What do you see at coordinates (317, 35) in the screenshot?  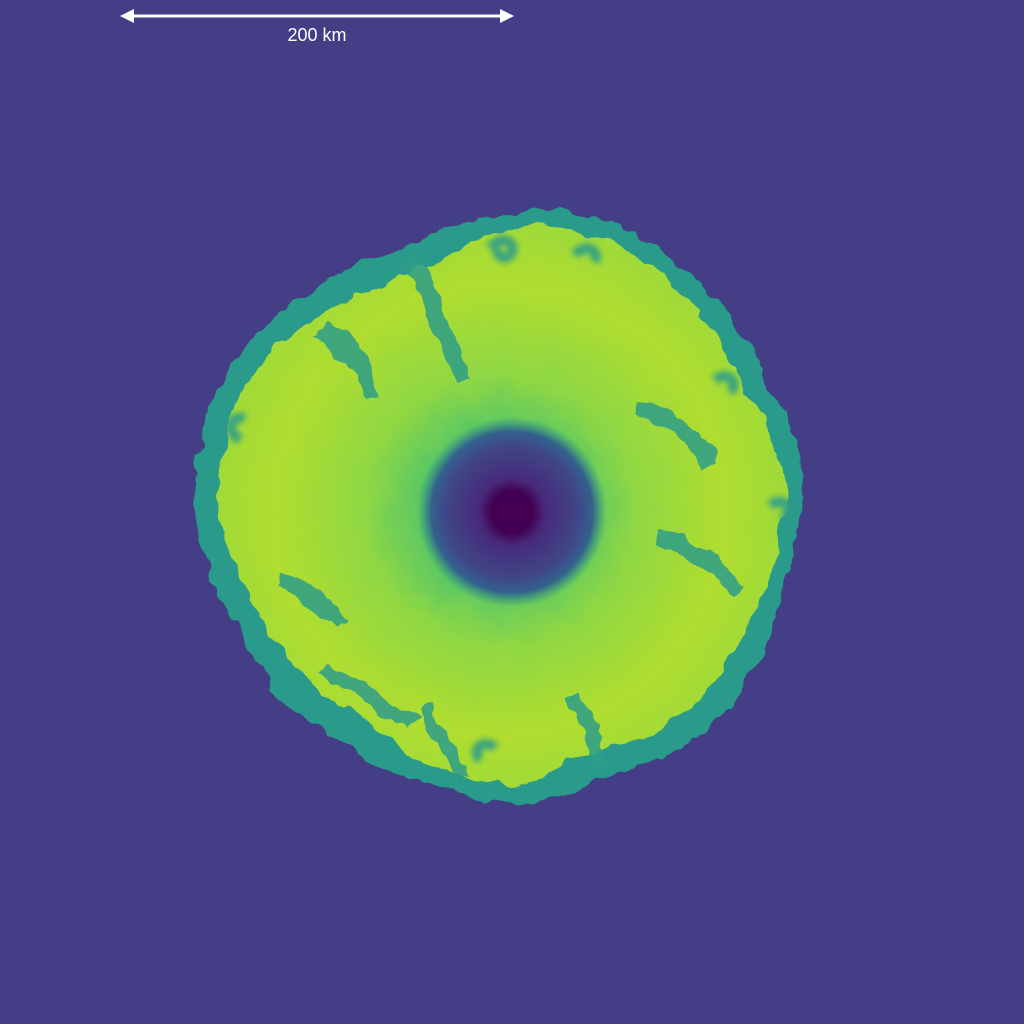 I see `scale-bar-label: 200 km` at bounding box center [317, 35].